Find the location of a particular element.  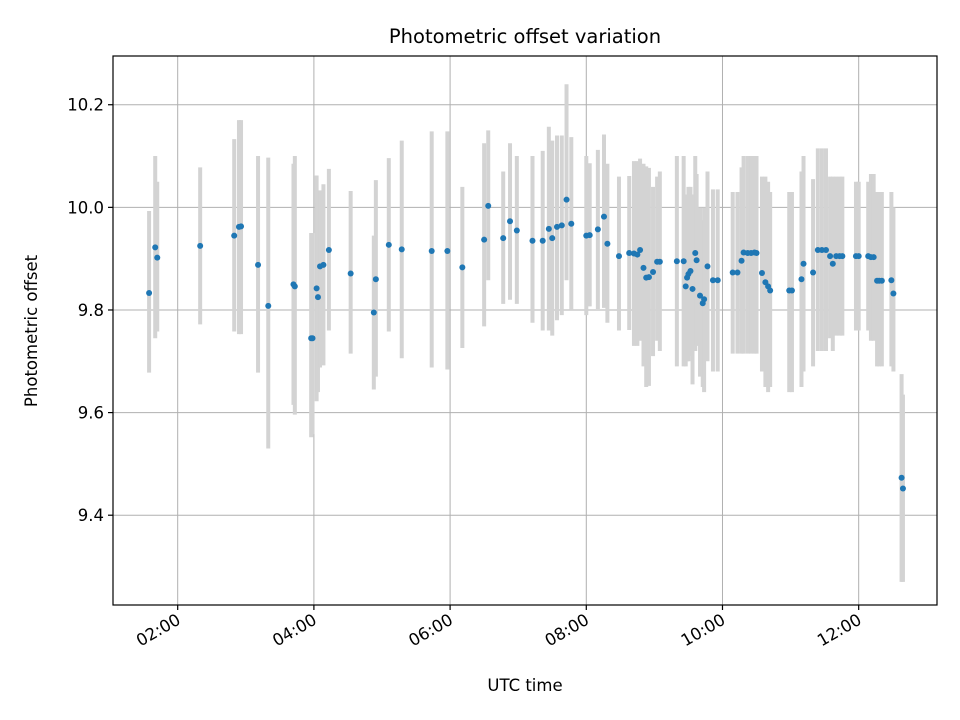

y-axis-ticks: 9.4 9.6 9.8 10.0 10.2 is located at coordinates (90, 310).